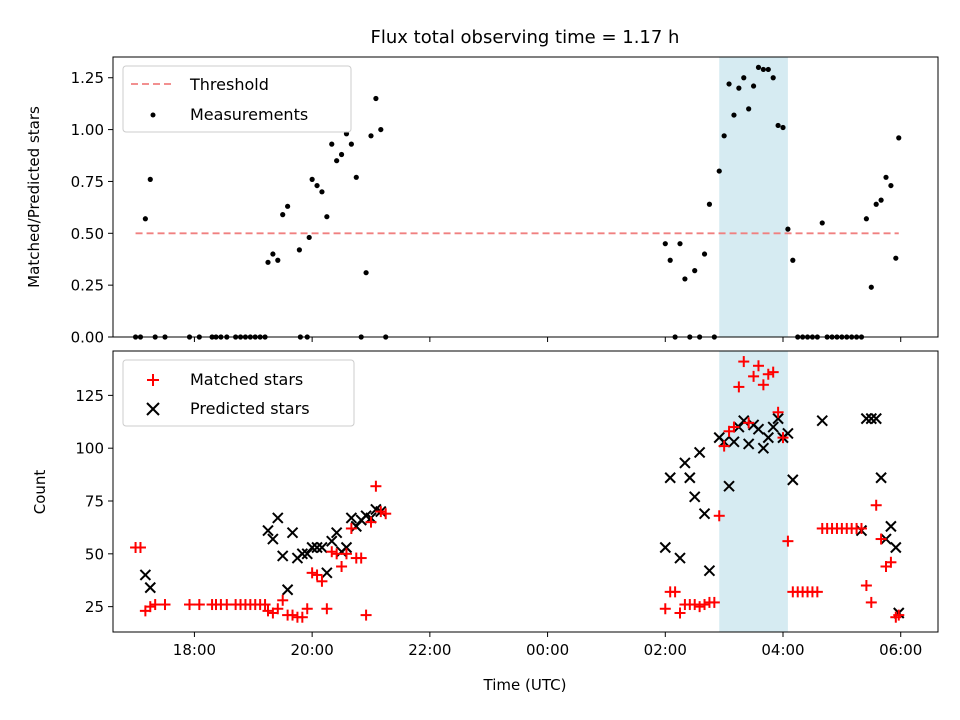 The image size is (960, 720). I want to click on y-tick-label: 1.00, so click(87, 130).